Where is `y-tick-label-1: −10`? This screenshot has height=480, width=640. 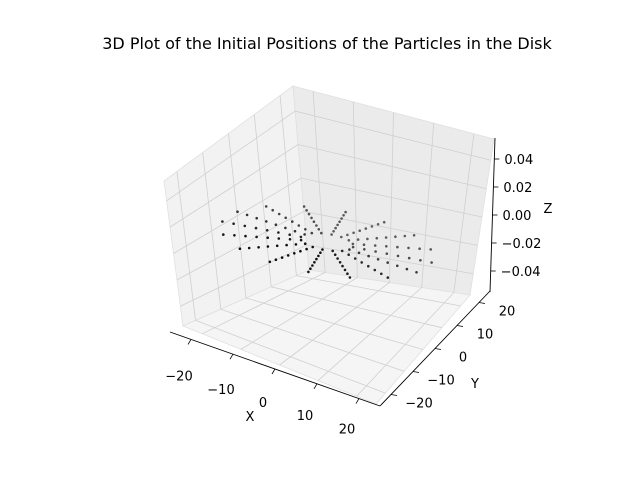
y-tick-label-1: −10 is located at coordinates (440, 381).